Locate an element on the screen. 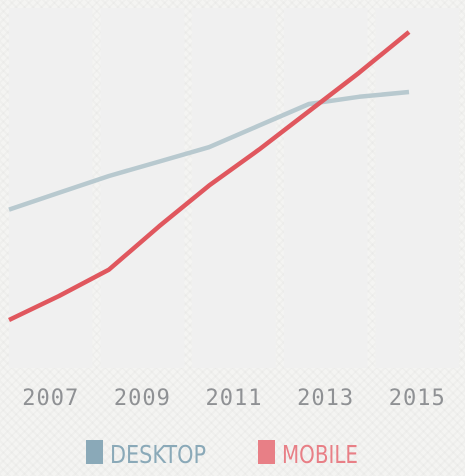 The height and width of the screenshot is (476, 465). legend: DESKTOP MOBILE is located at coordinates (222, 454).